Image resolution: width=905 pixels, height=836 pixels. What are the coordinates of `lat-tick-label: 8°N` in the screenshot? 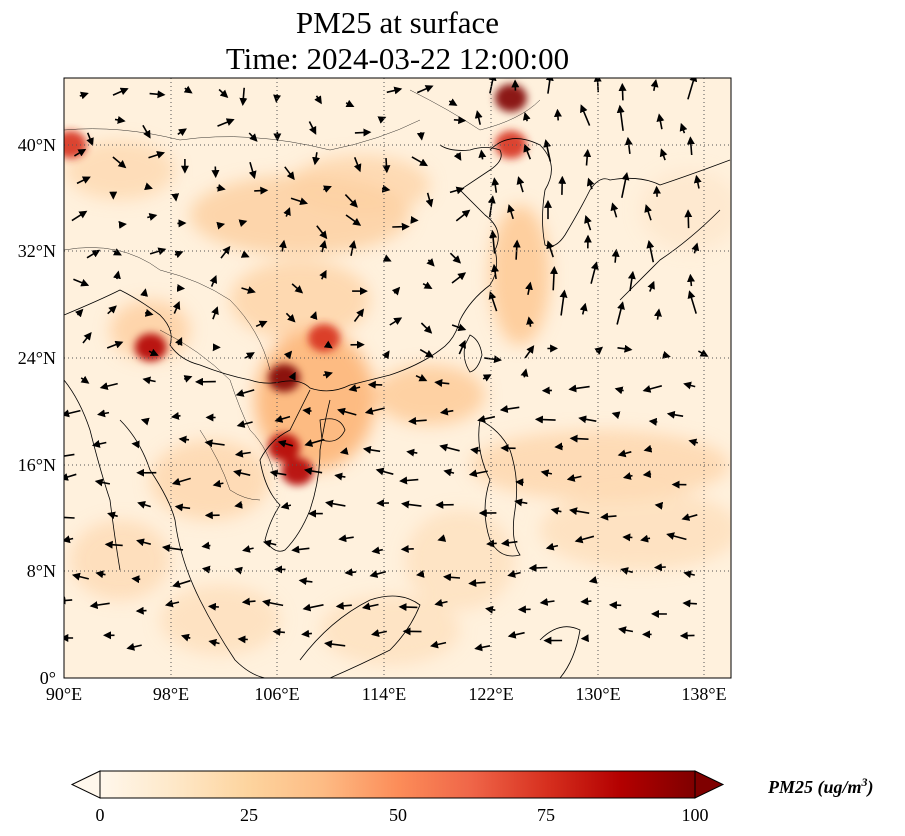 It's located at (41, 571).